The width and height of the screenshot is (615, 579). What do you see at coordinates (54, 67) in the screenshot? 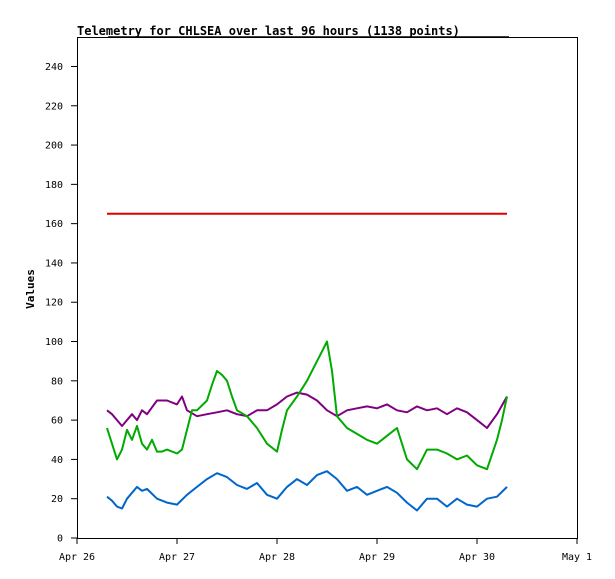
I see `y-tick-label: 240` at bounding box center [54, 67].